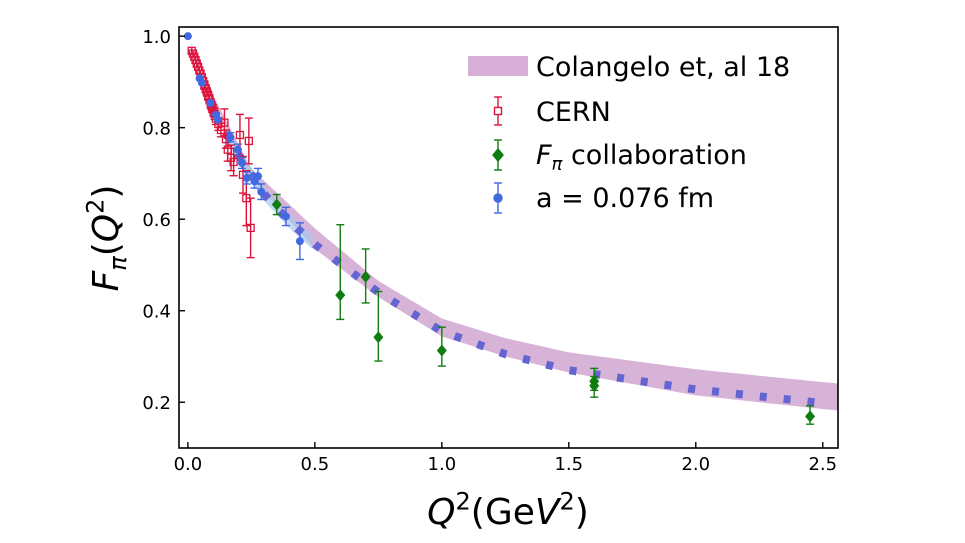 The width and height of the screenshot is (965, 543). Describe the element at coordinates (156, 403) in the screenshot. I see `y-tick-label: 0.2` at that location.